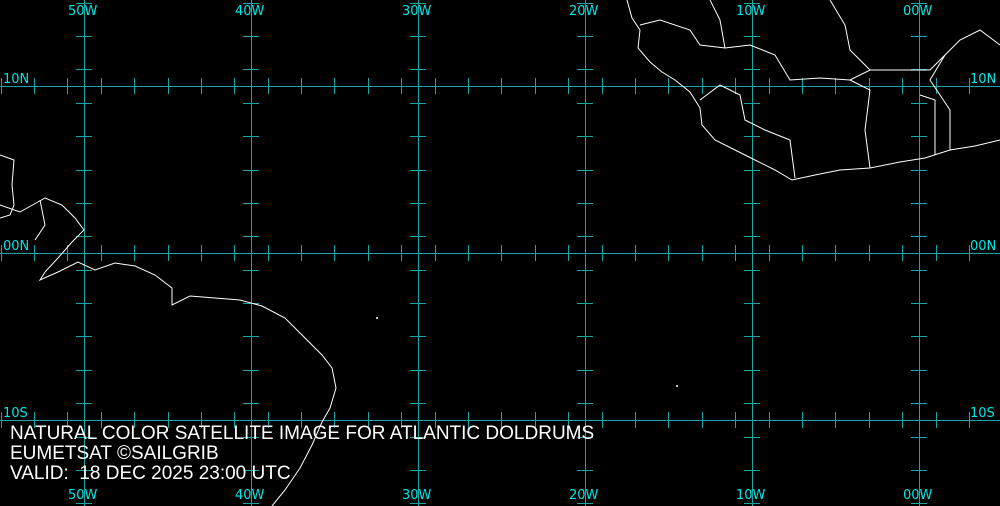 Image resolution: width=1000 pixels, height=506 pixels. Describe the element at coordinates (250, 11) in the screenshot. I see `longitude-label-top: 40W` at that location.